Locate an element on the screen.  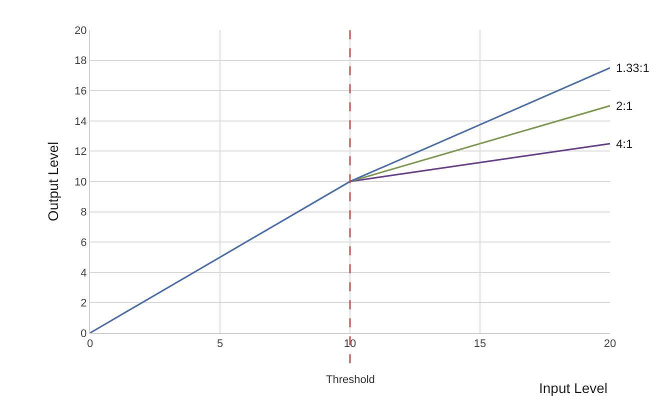
x-tick-label: 5 is located at coordinates (220, 344).